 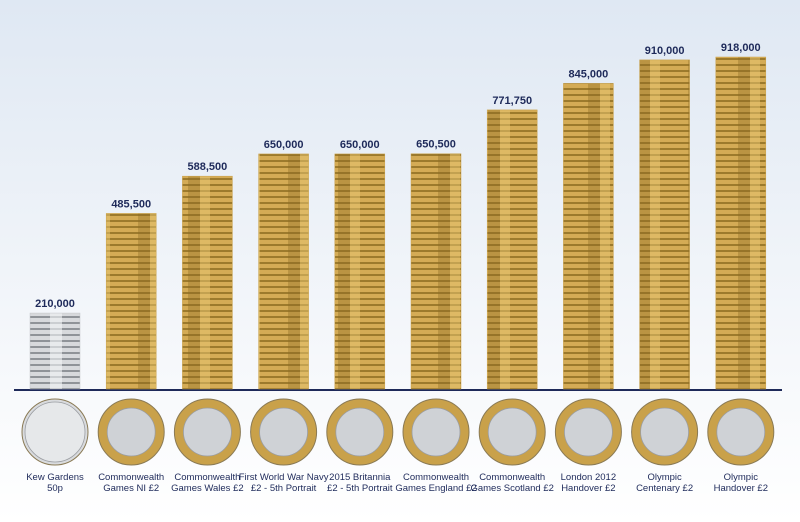 I want to click on category-label: Commonwealth Games NI £2, so click(x=131, y=483).